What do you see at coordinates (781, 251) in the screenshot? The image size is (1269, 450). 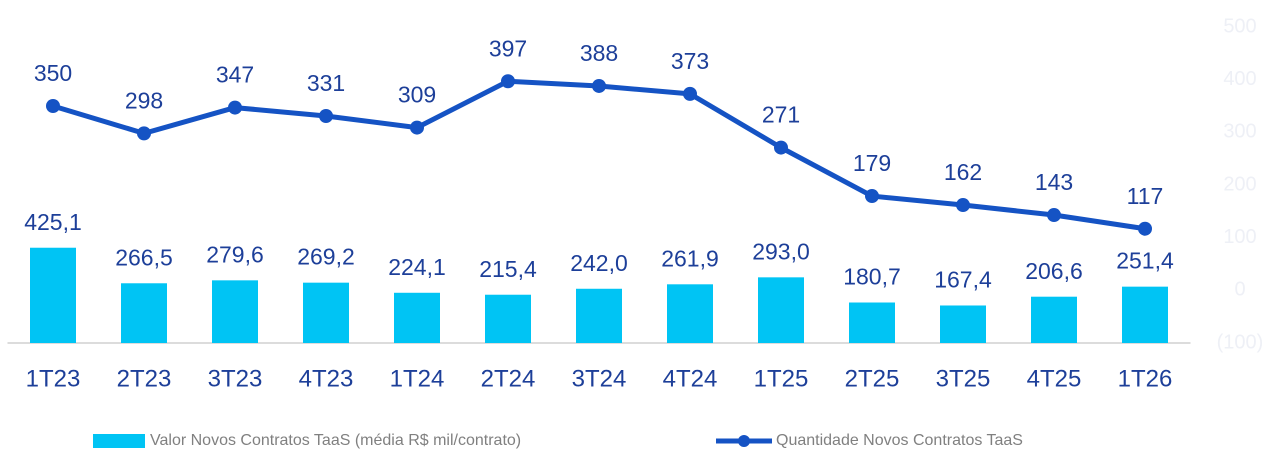 I see `bar-value-label: 293,0` at bounding box center [781, 251].